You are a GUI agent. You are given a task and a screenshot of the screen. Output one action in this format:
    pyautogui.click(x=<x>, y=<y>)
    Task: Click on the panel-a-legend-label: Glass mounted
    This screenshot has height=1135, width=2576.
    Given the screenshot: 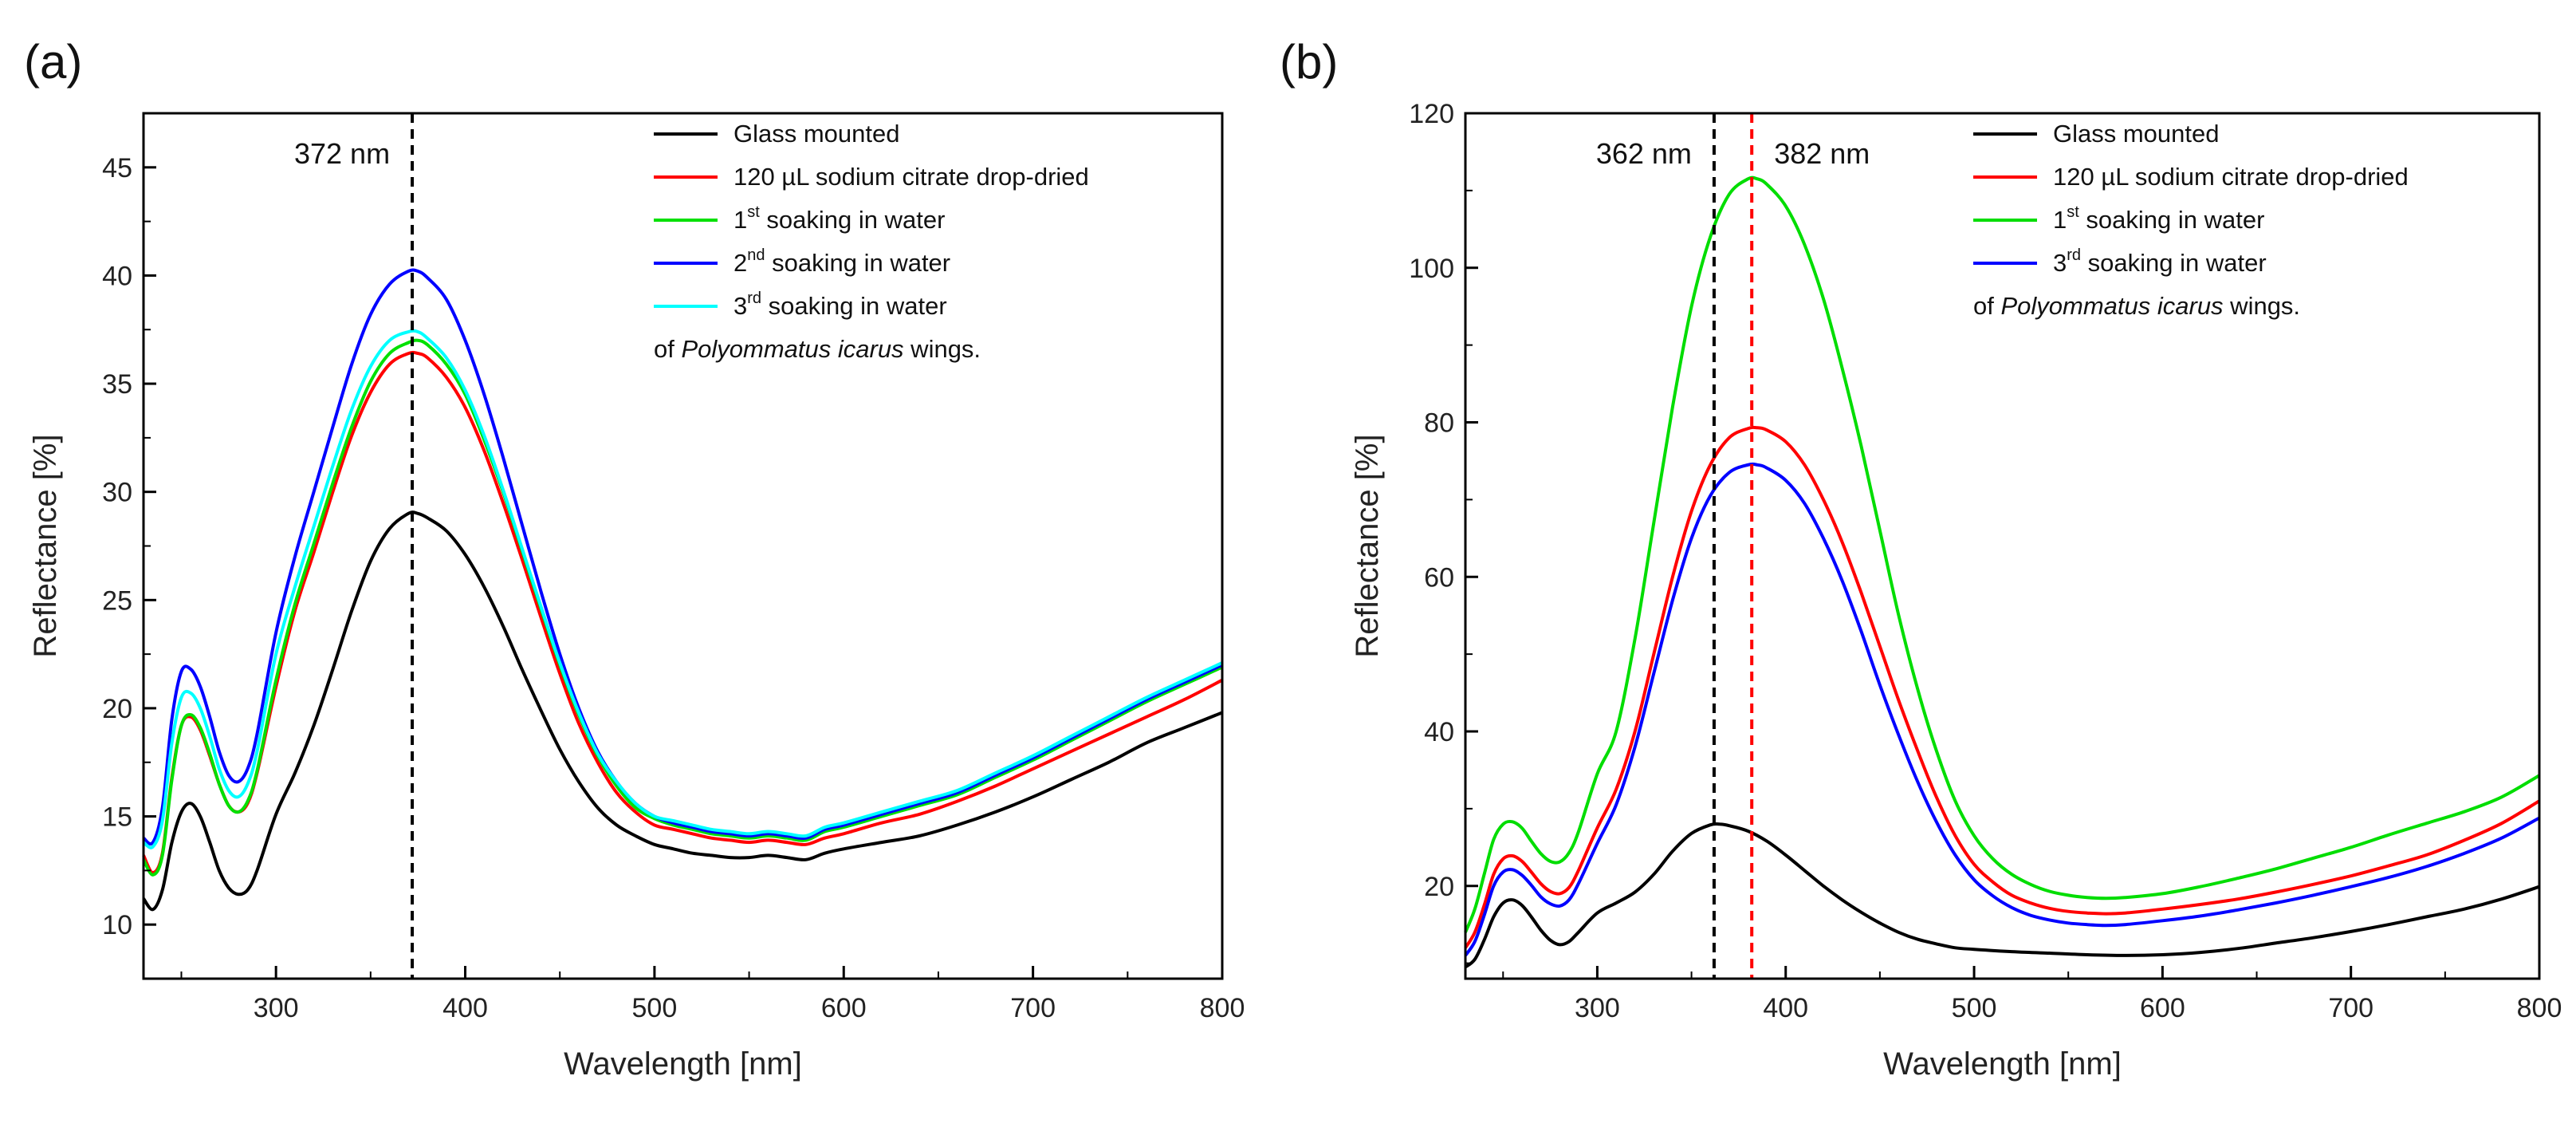 What is the action you would take?
    pyautogui.click(x=816, y=134)
    